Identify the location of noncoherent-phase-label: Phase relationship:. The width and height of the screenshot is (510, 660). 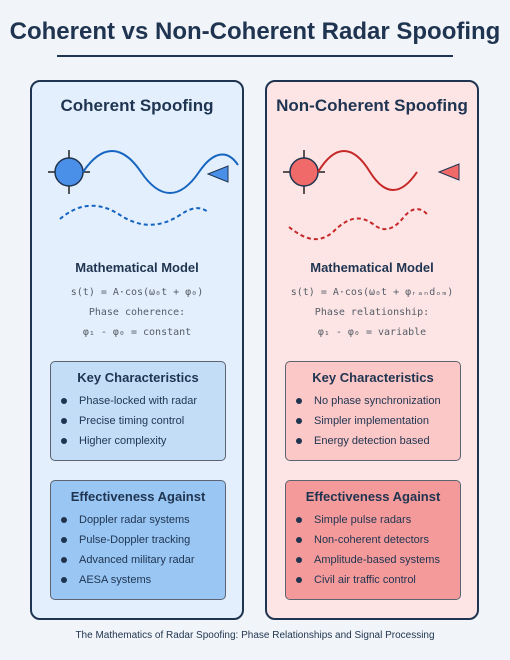
(372, 312).